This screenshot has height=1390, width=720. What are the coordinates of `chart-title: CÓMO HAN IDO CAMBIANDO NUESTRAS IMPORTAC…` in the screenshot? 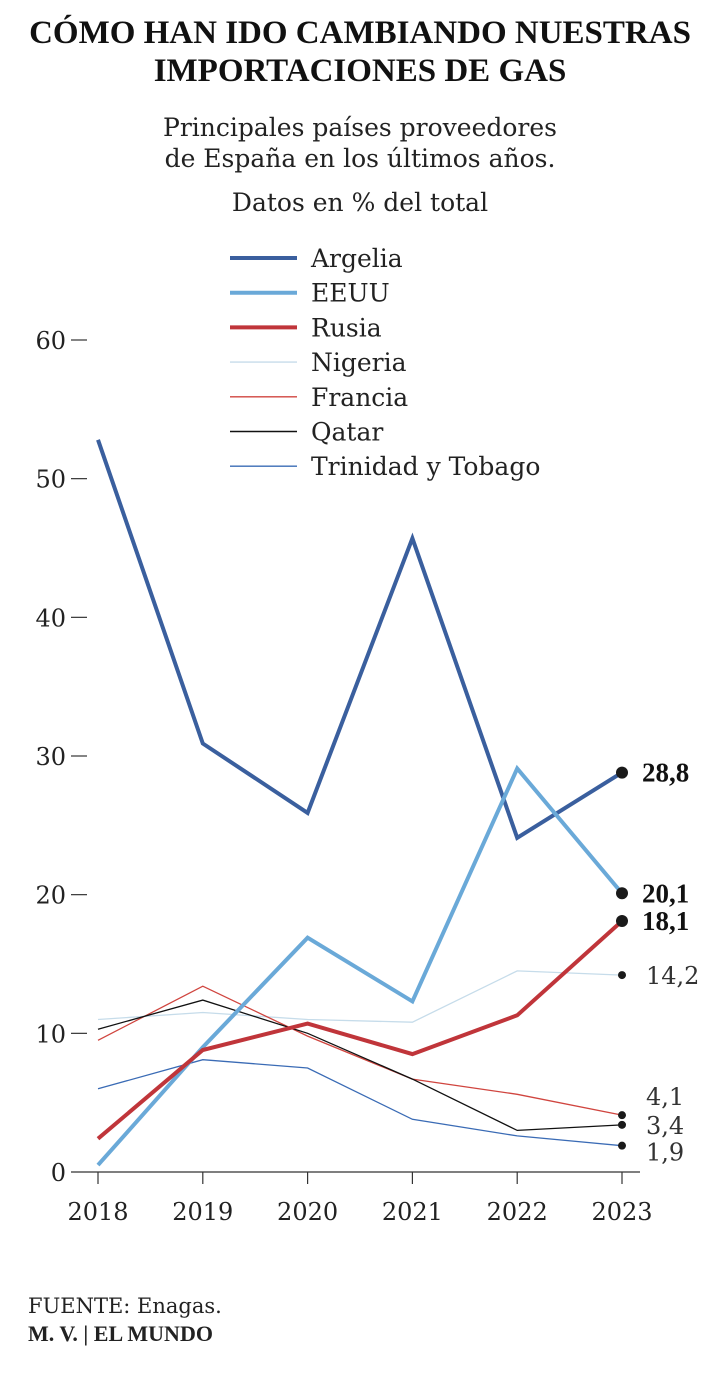 It's located at (360, 52).